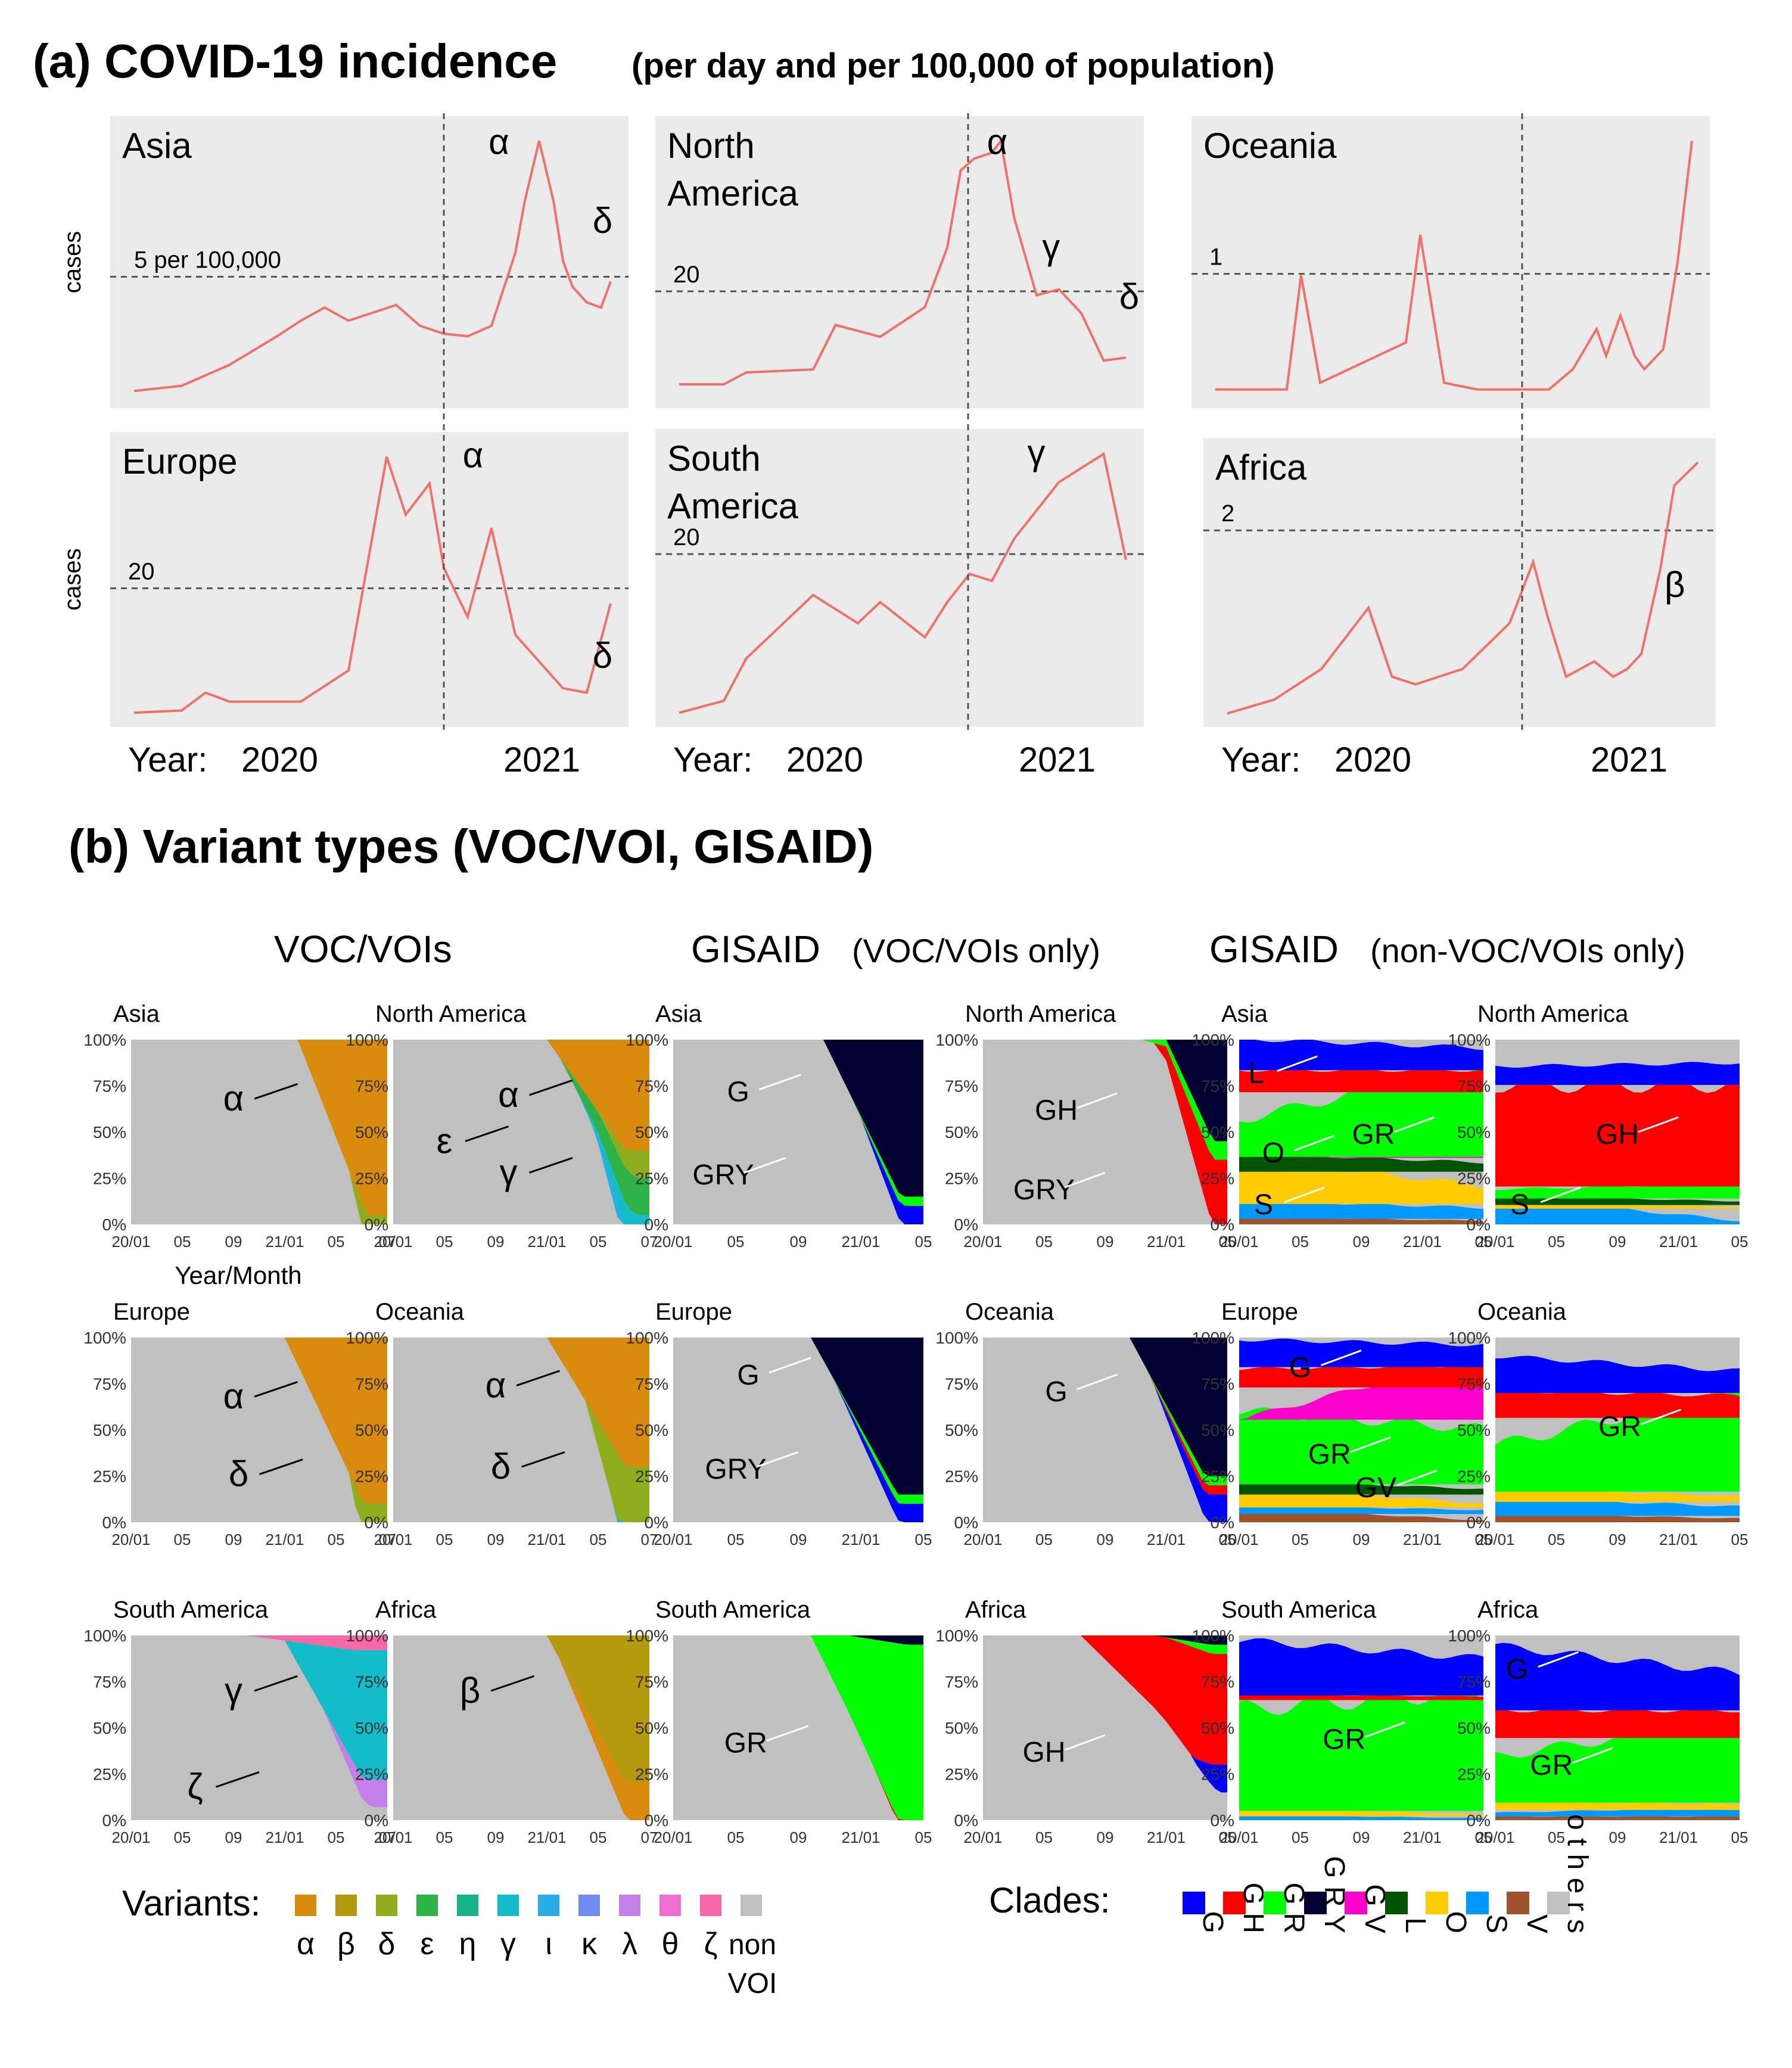 Image resolution: width=1792 pixels, height=2068 pixels. I want to click on area-layer-lambda, so click(259, 1721).